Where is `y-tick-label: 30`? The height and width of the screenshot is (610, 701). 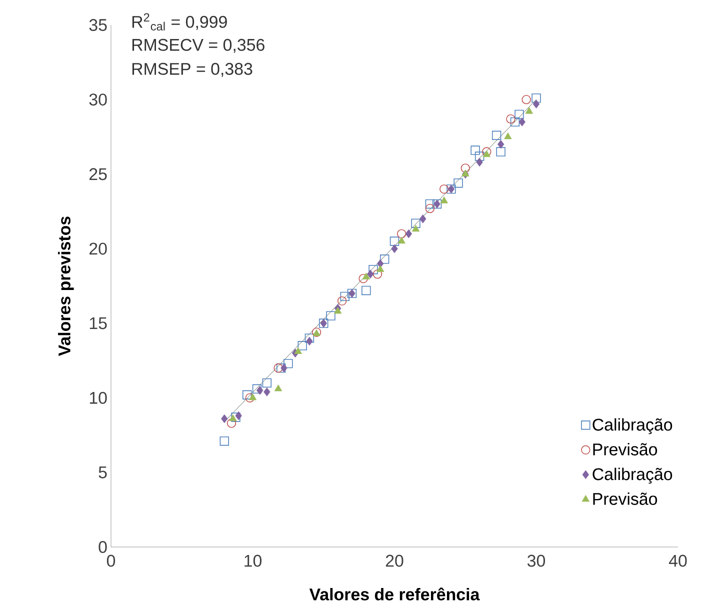
y-tick-label: 30 is located at coordinates (98, 100).